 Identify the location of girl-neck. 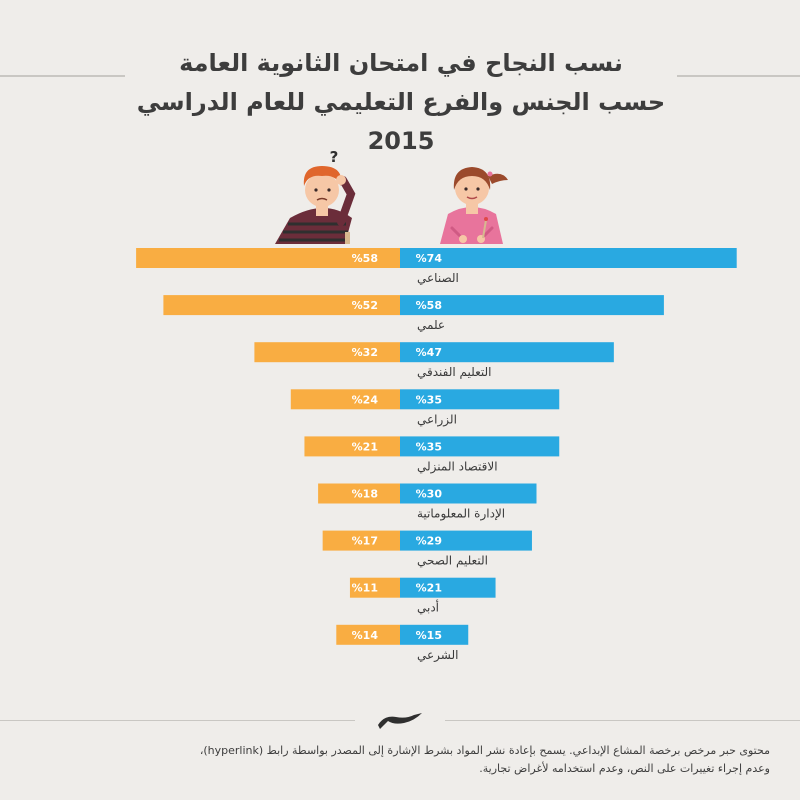
(472, 208).